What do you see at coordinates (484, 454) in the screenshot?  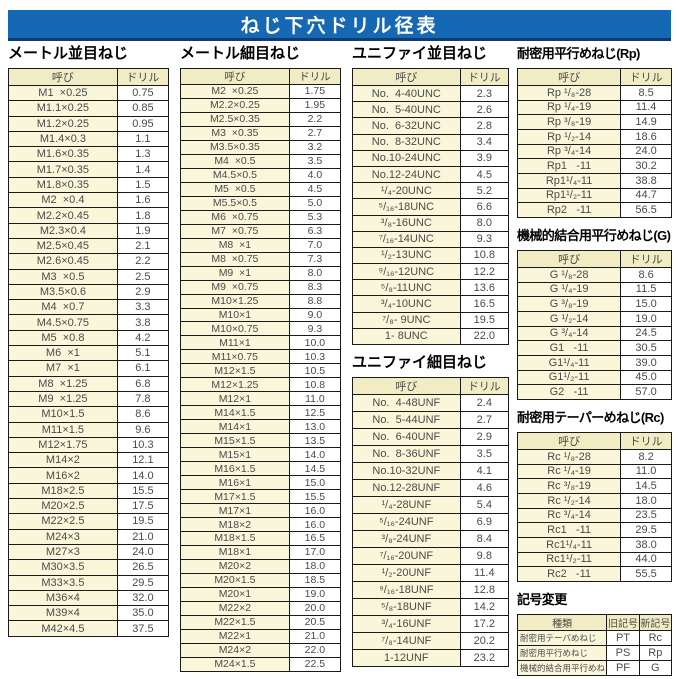 I see `drill-diameter-cell: 3.5` at bounding box center [484, 454].